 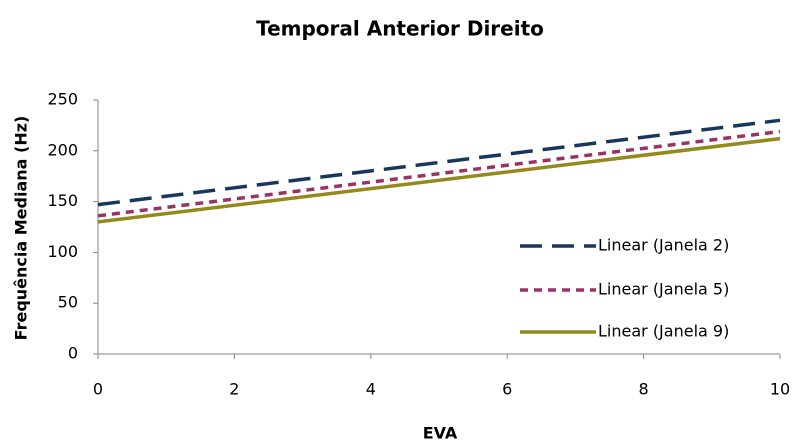 What do you see at coordinates (663, 331) in the screenshot?
I see `legend-label: Linear (Janela 9)` at bounding box center [663, 331].